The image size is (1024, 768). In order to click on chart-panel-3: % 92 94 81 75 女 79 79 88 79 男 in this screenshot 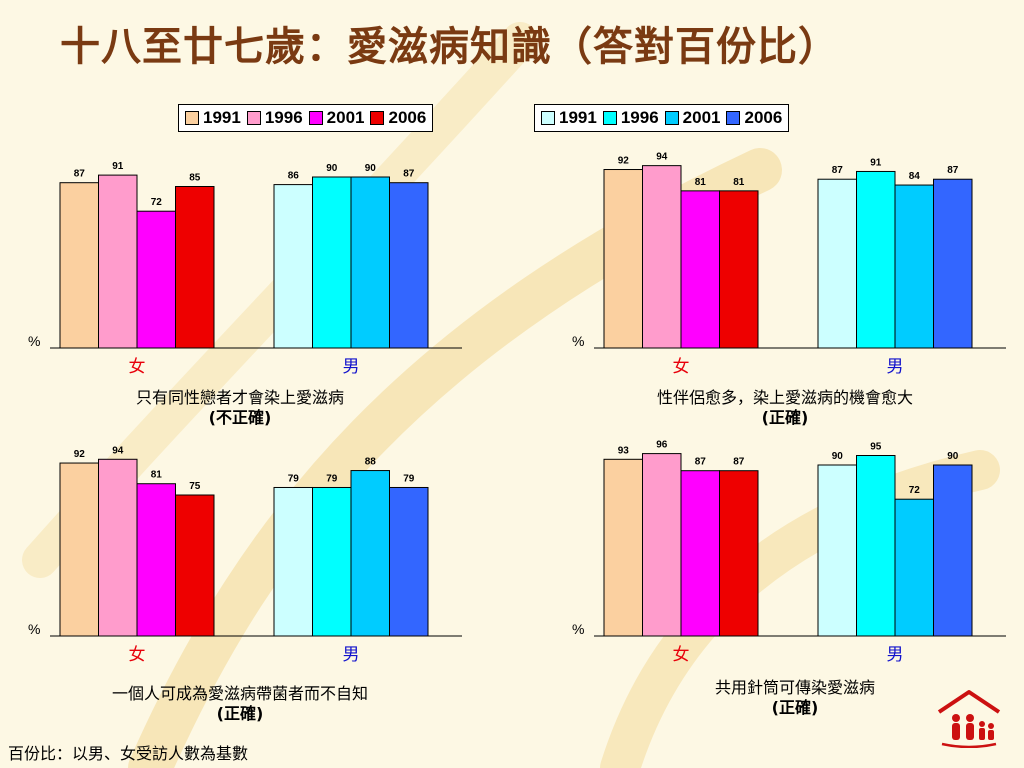, I will do `click(245, 555)`.